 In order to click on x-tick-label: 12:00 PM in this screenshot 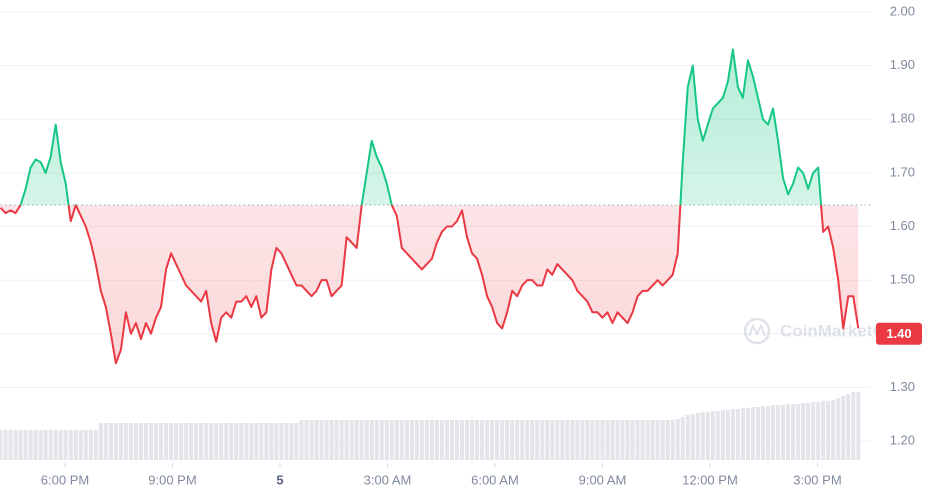, I will do `click(710, 479)`.